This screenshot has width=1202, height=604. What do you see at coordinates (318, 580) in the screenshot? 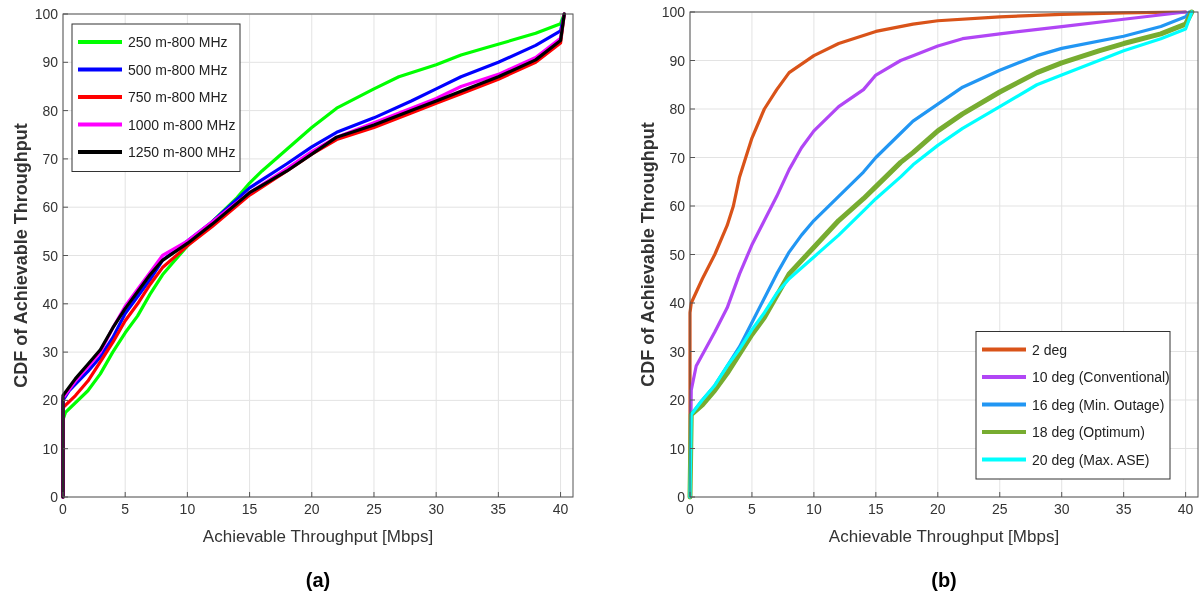
I see `text: (a)` at bounding box center [318, 580].